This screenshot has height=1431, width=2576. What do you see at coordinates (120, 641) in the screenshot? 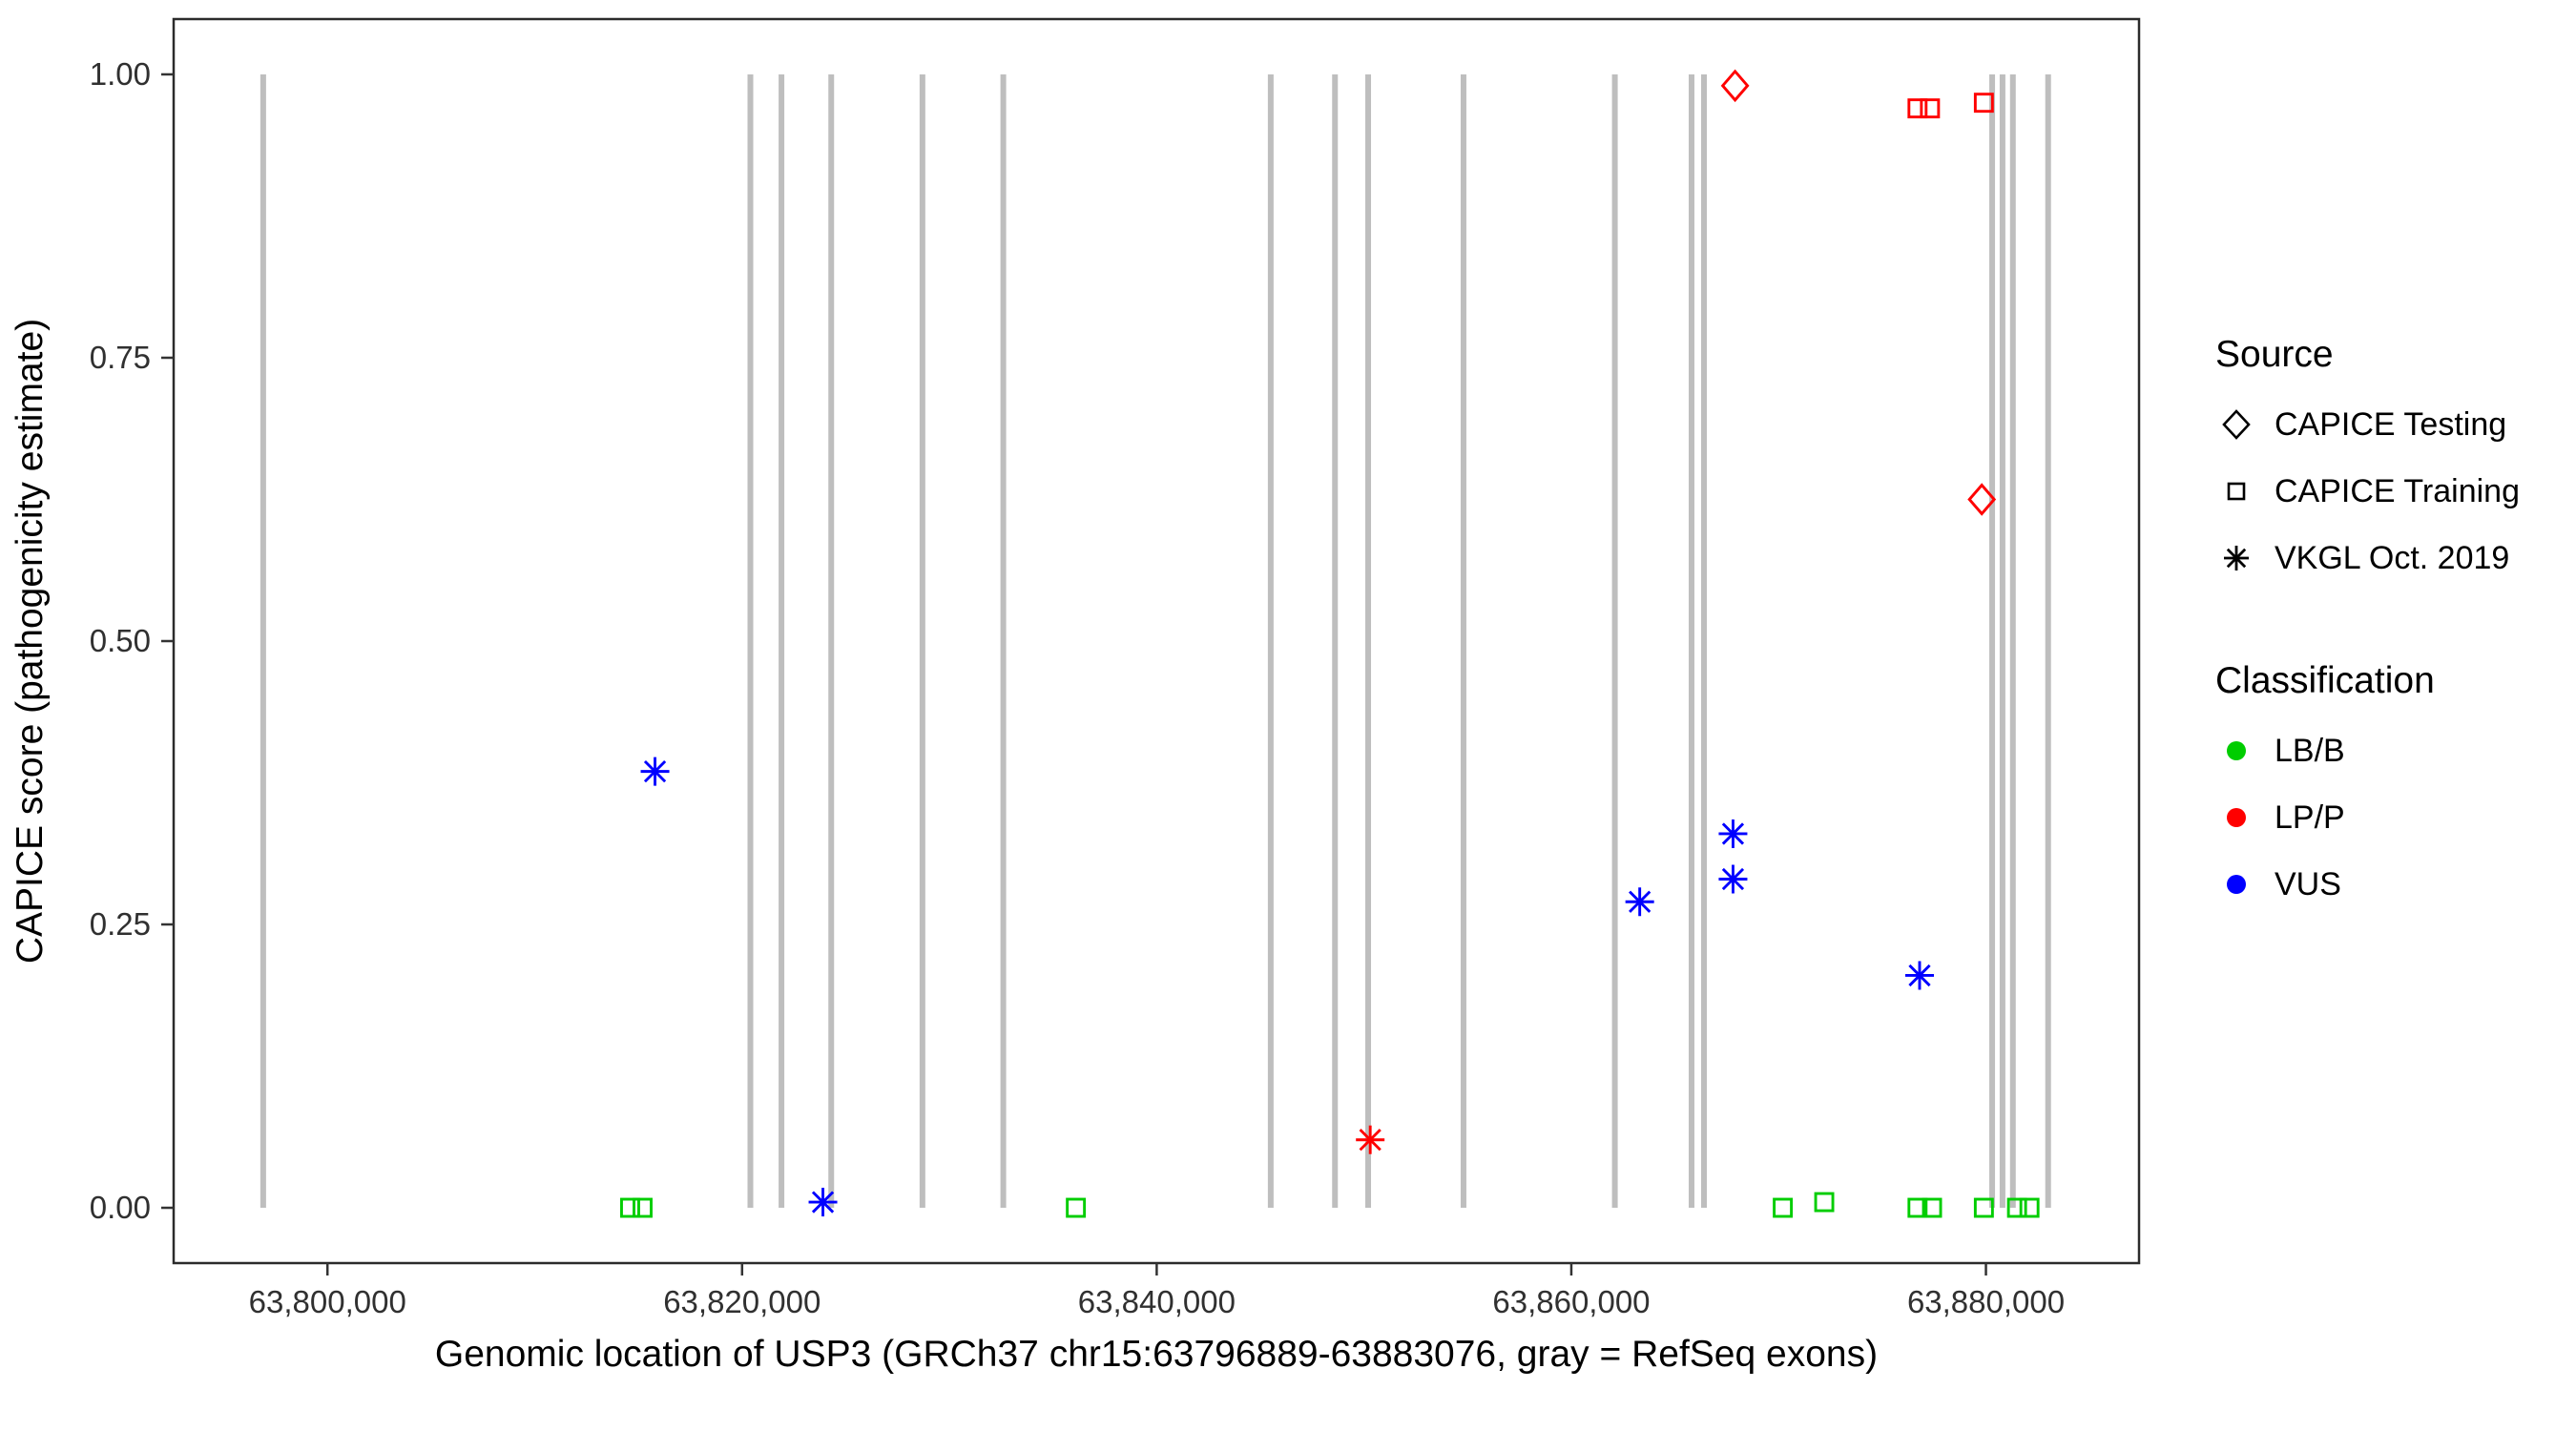
I see `y-tick-label: 0.50` at bounding box center [120, 641].